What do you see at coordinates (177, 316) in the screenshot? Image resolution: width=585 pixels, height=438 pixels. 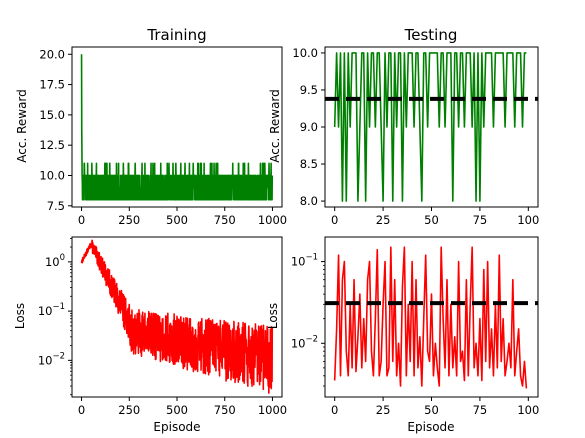 I see `train-loss-series-line` at bounding box center [177, 316].